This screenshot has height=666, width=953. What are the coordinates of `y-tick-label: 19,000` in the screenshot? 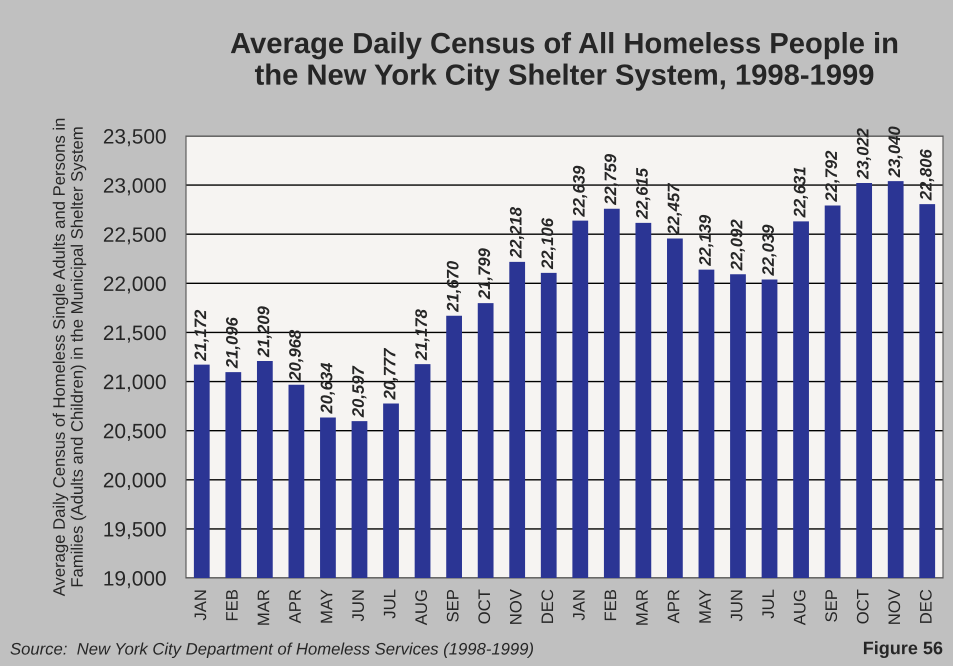 It's located at (135, 579).